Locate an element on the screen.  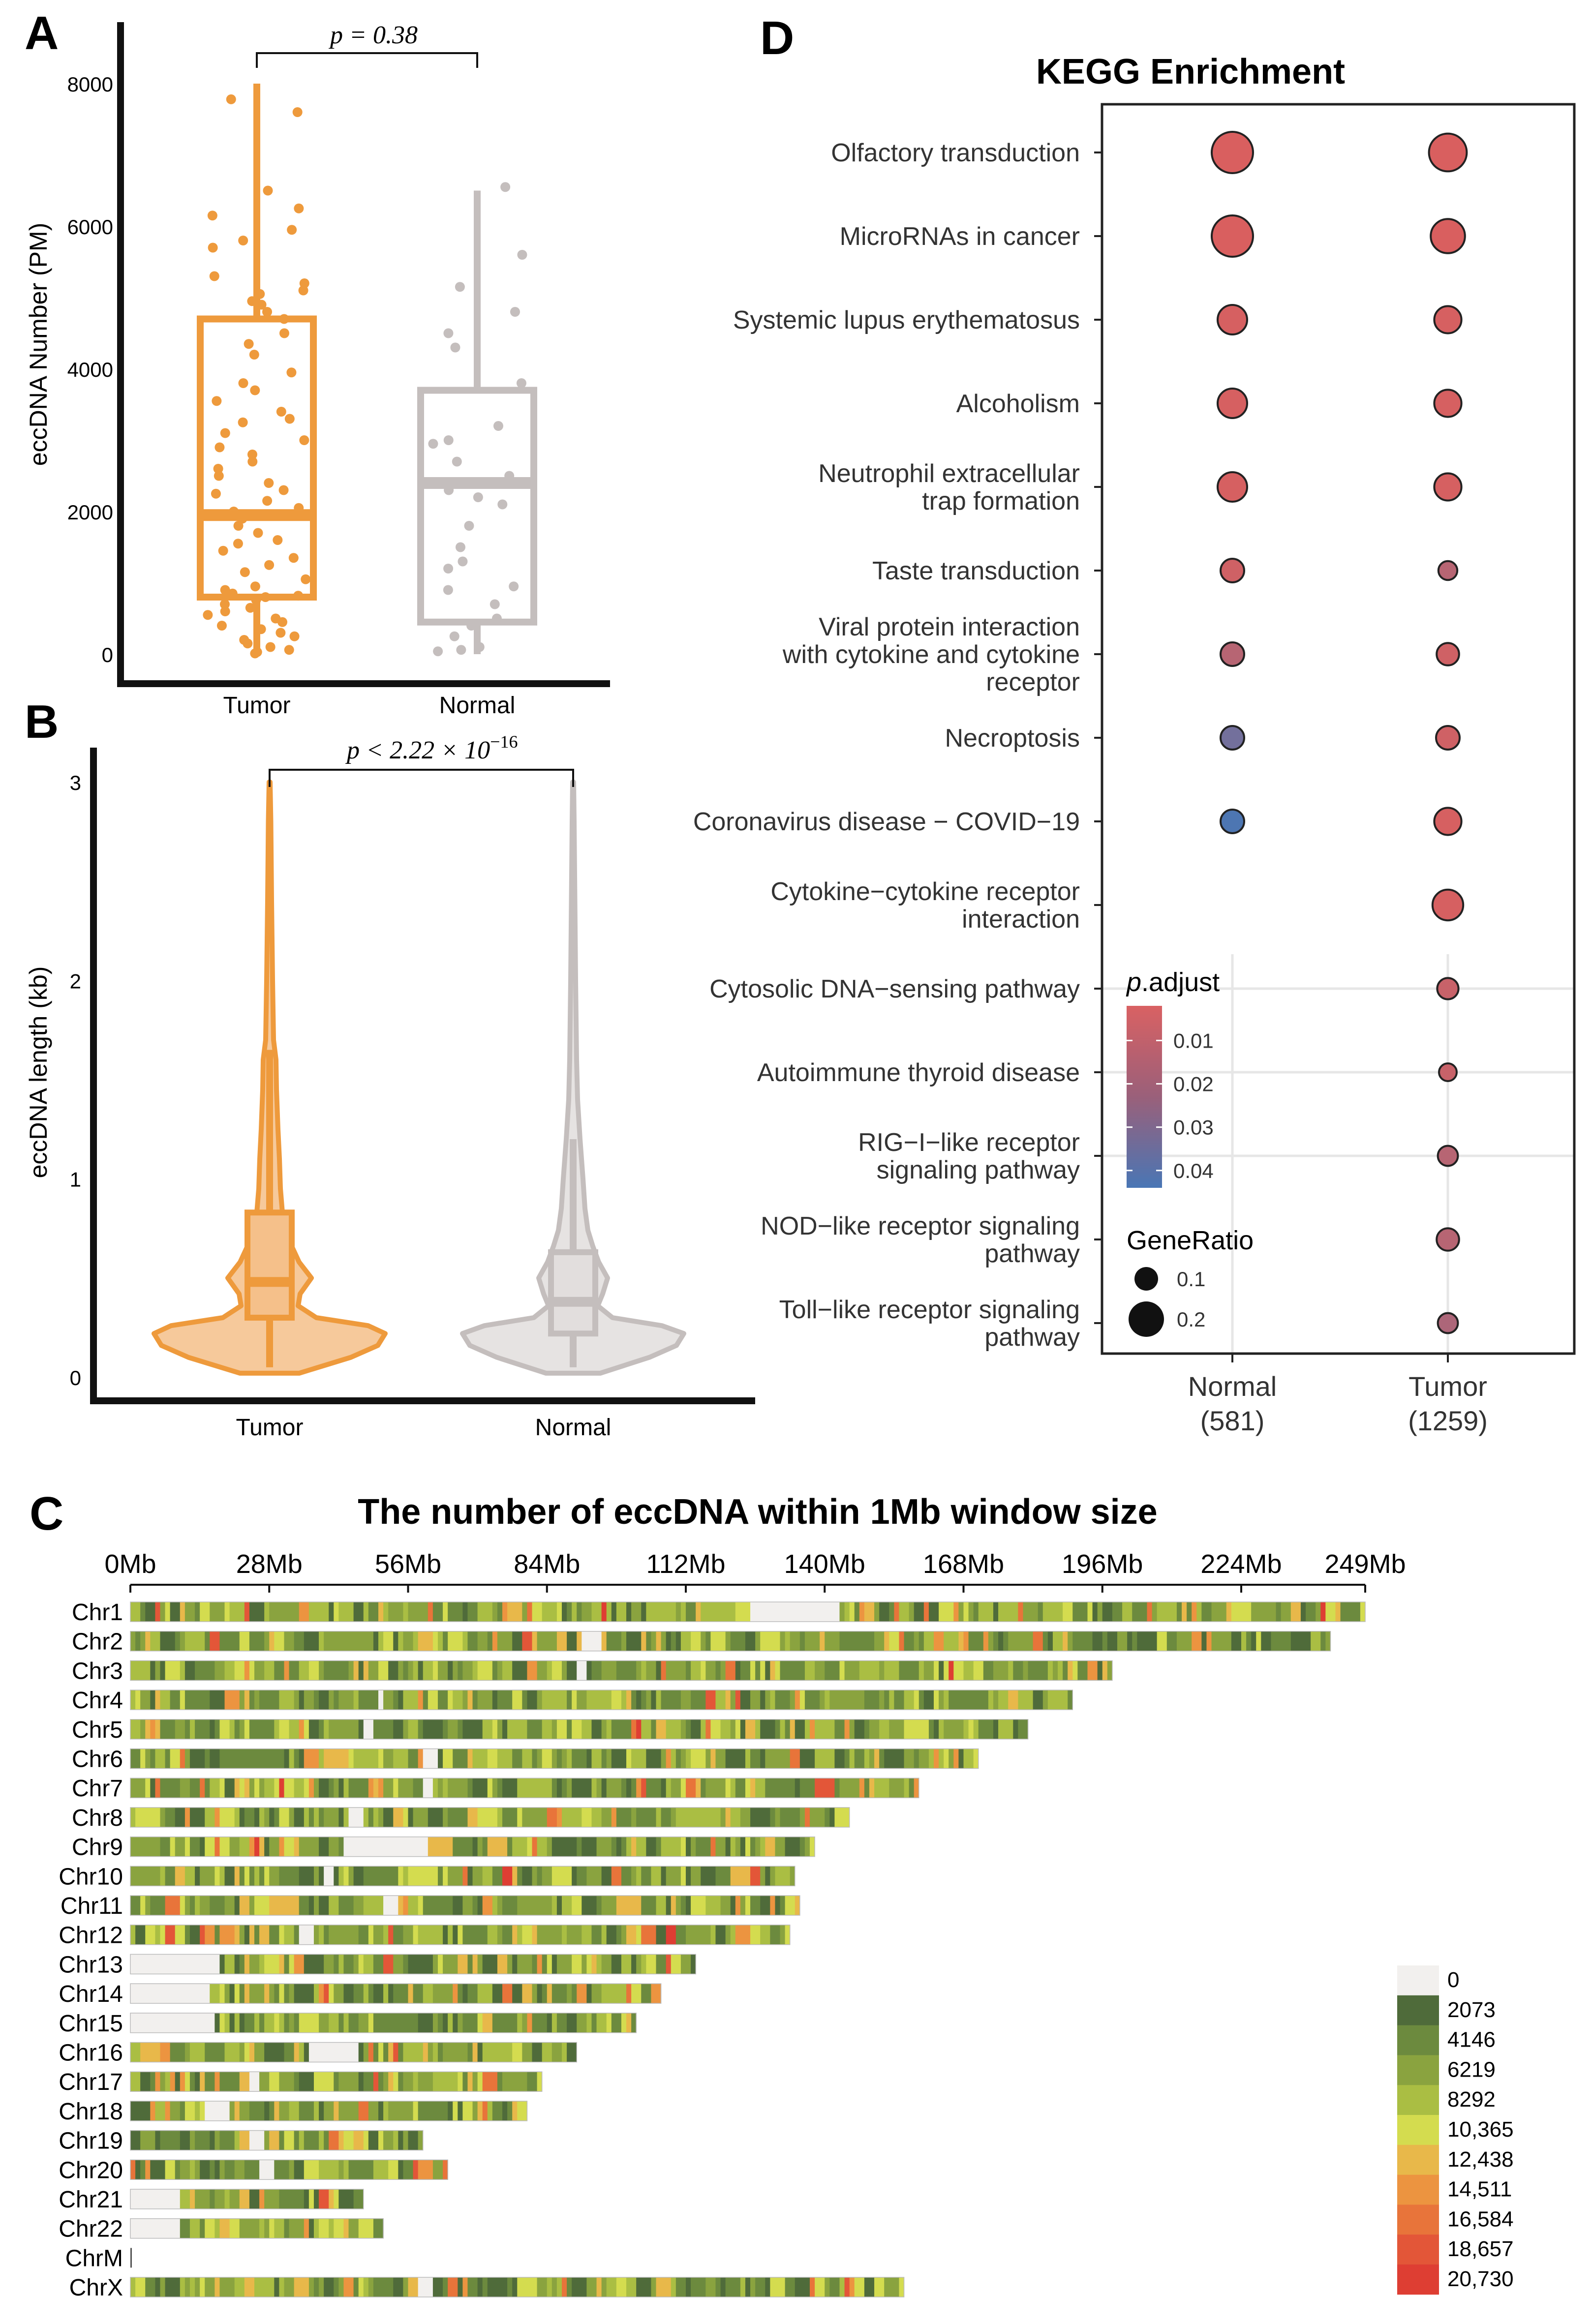
padj-legend-ticks: 0.010.020.030.04 is located at coordinates (1170, 1105).